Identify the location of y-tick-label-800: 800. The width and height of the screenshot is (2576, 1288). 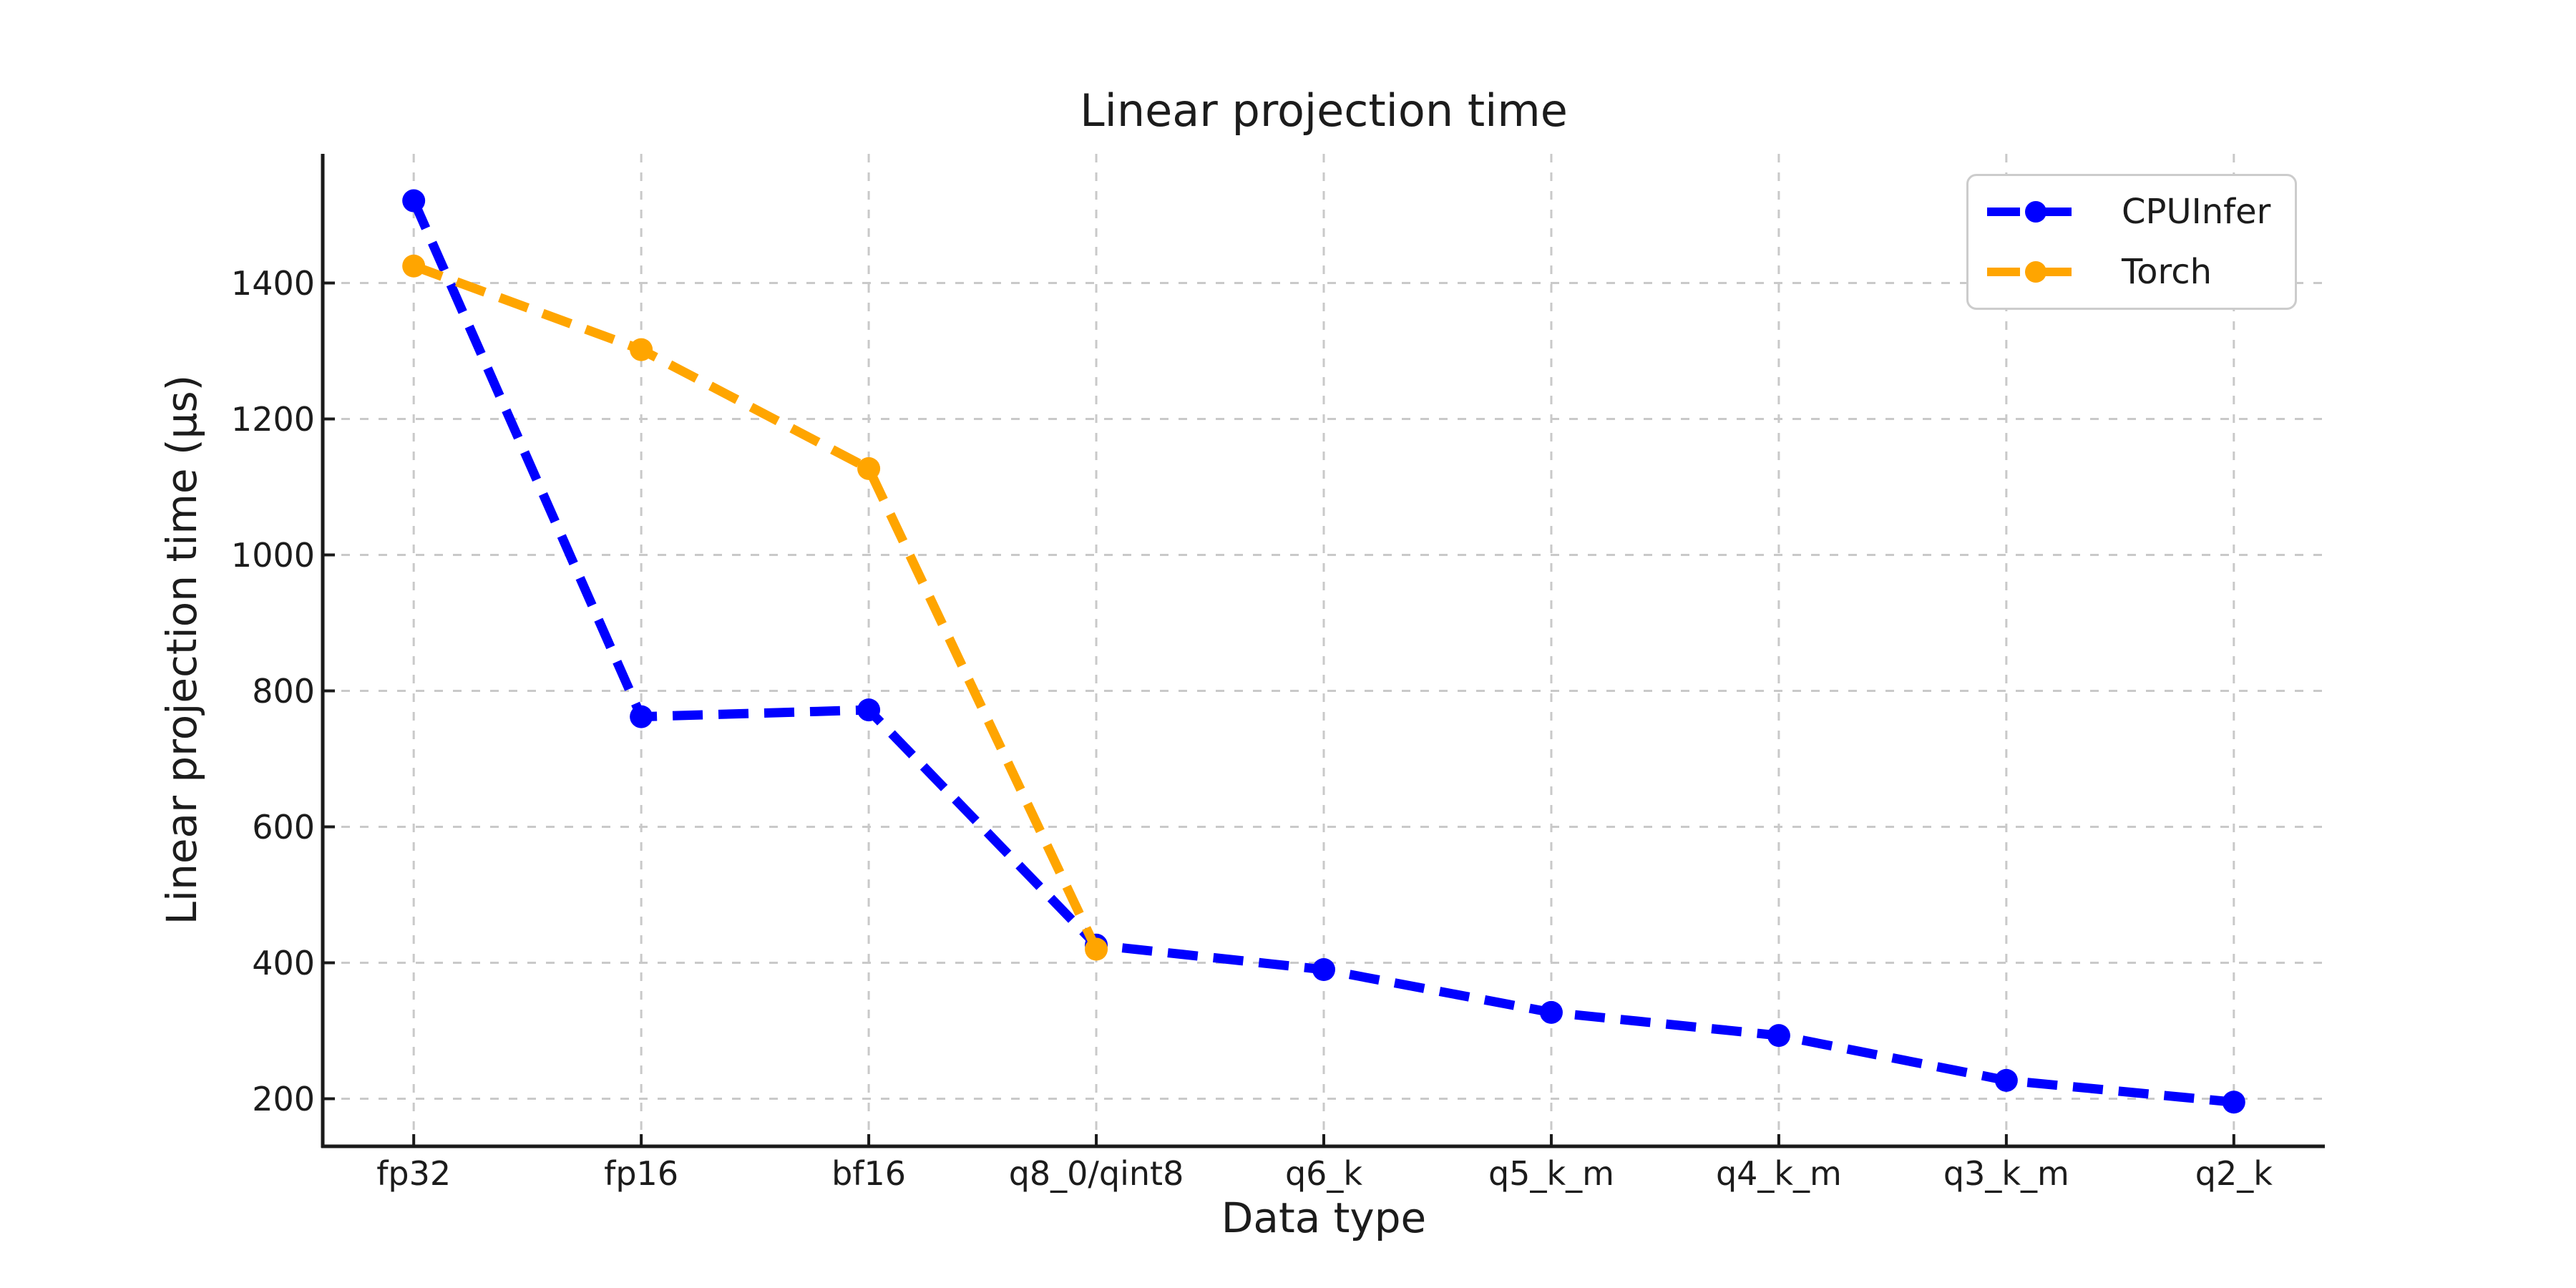
(283, 691).